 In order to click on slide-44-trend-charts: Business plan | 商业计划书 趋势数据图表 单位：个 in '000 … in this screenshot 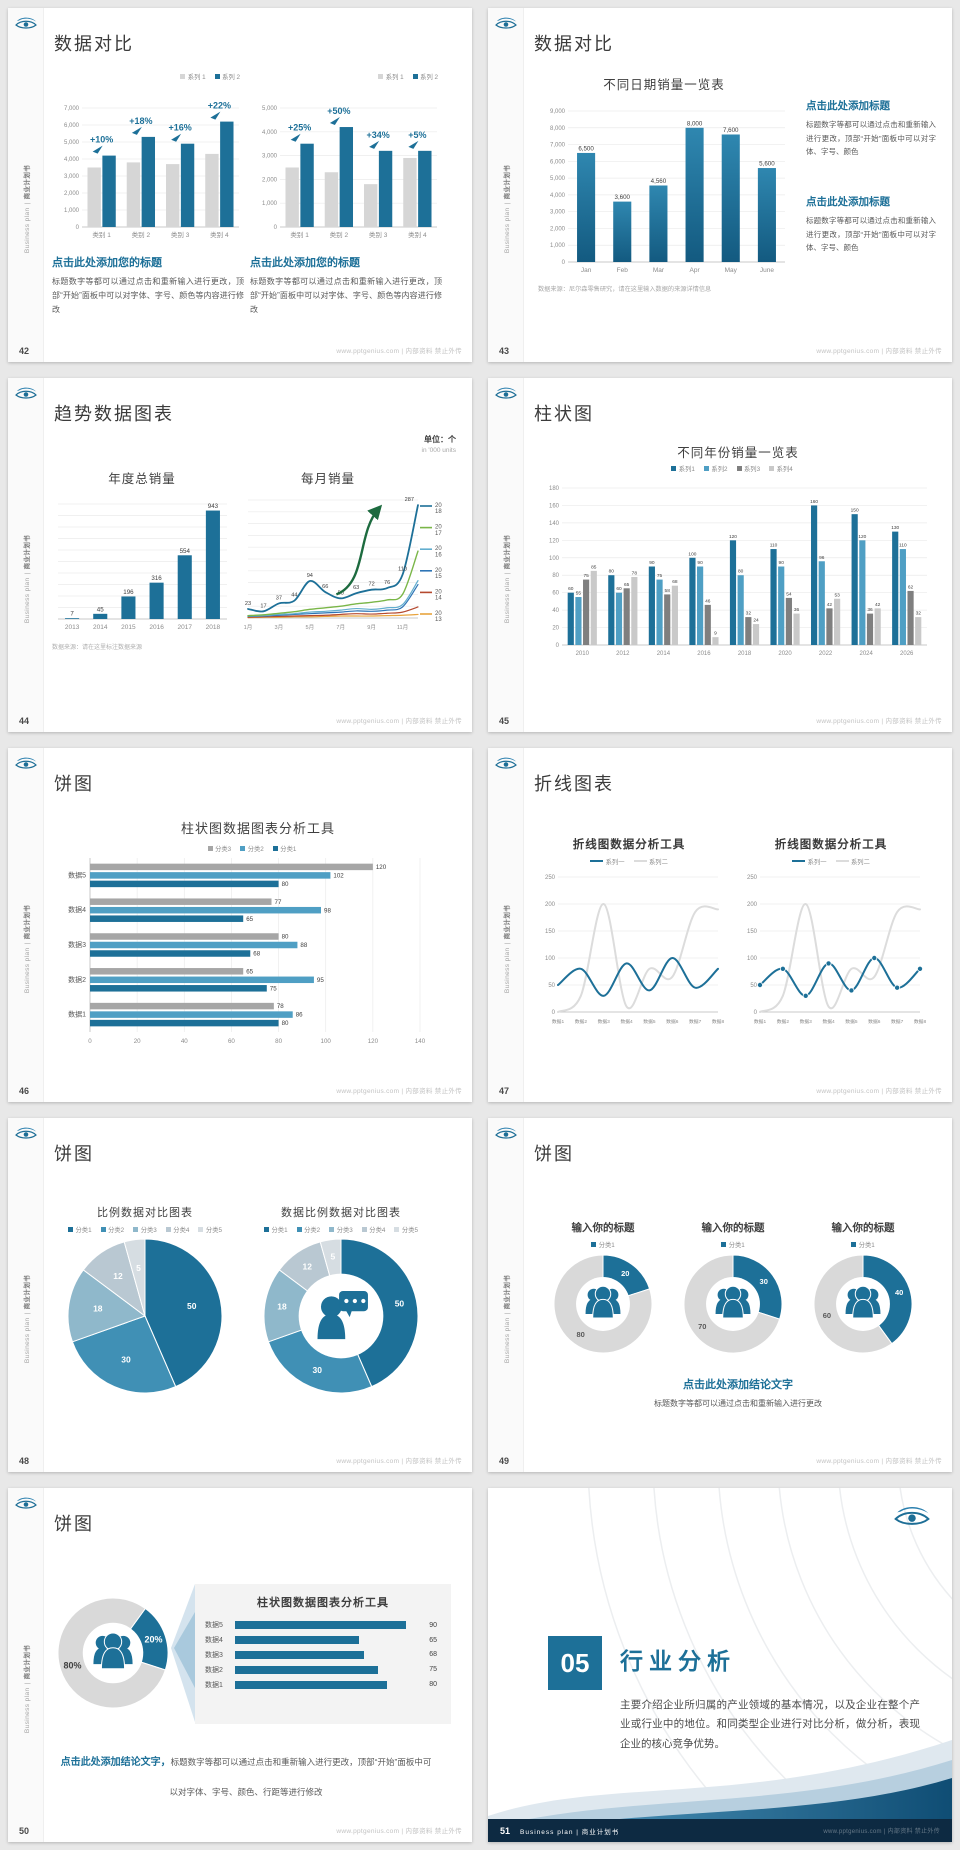, I will do `click(240, 555)`.